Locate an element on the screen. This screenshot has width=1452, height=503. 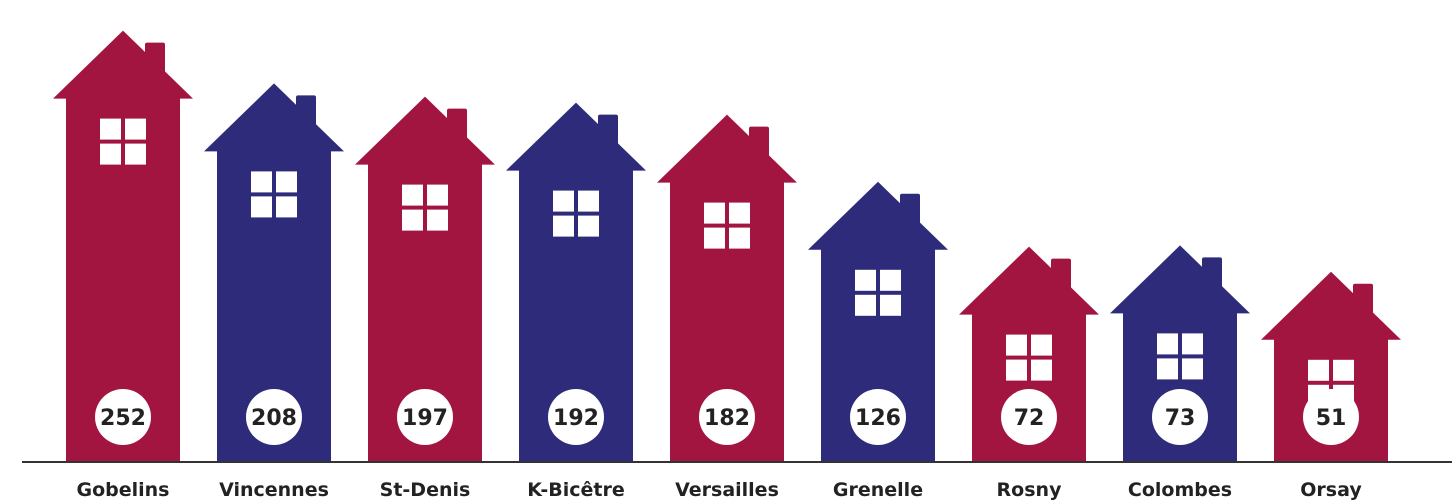
bar-house-1: 208 is located at coordinates (274, 273).